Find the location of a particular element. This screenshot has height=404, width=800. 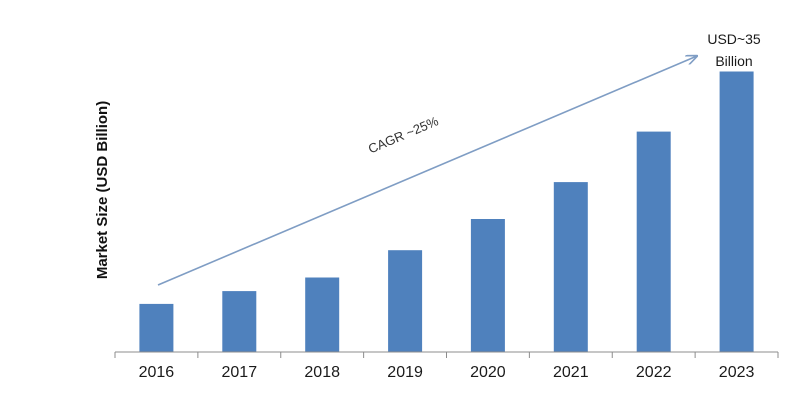

bar-2020 is located at coordinates (487, 285).